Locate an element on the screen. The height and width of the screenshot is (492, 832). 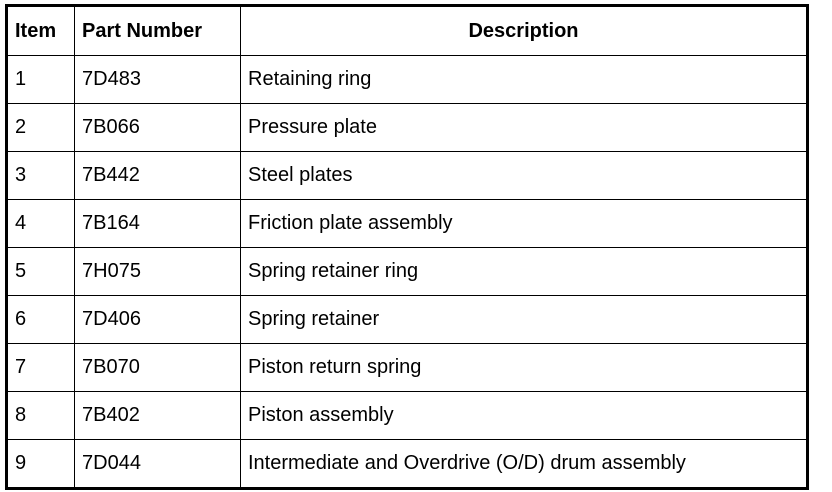
table-row: 8 7B402 Piston assembly is located at coordinates (407, 415).